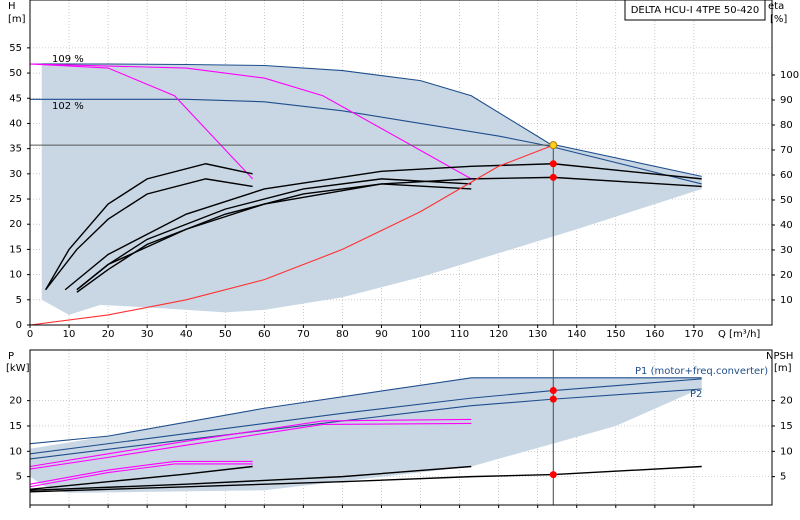 The image size is (800, 520). Describe the element at coordinates (786, 150) in the screenshot. I see `y2-tick-label: 70` at that location.